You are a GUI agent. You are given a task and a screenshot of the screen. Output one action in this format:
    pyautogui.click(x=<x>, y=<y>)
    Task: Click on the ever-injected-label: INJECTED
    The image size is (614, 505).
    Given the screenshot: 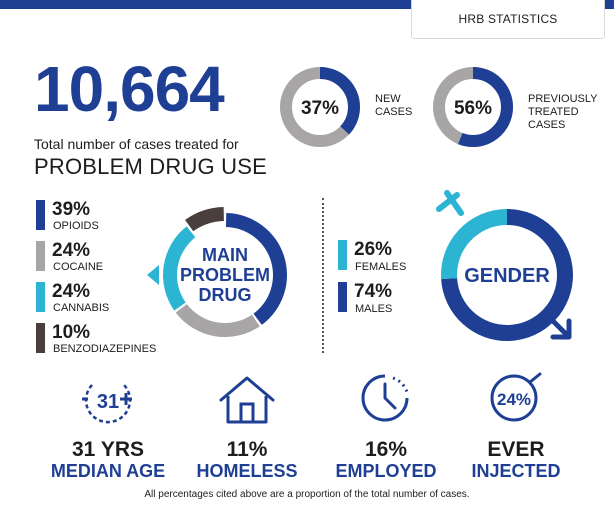 What is the action you would take?
    pyautogui.click(x=516, y=471)
    